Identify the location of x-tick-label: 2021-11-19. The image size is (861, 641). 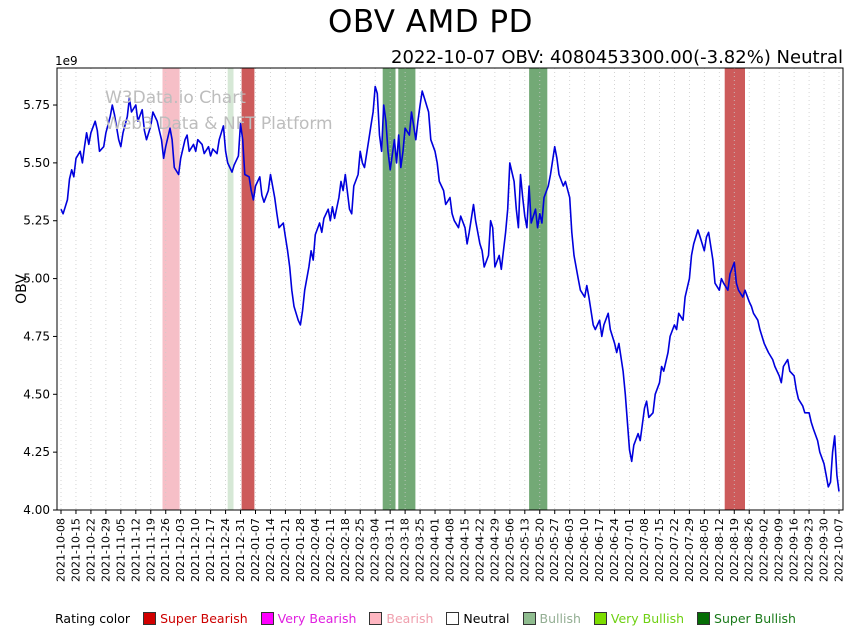
(150, 550).